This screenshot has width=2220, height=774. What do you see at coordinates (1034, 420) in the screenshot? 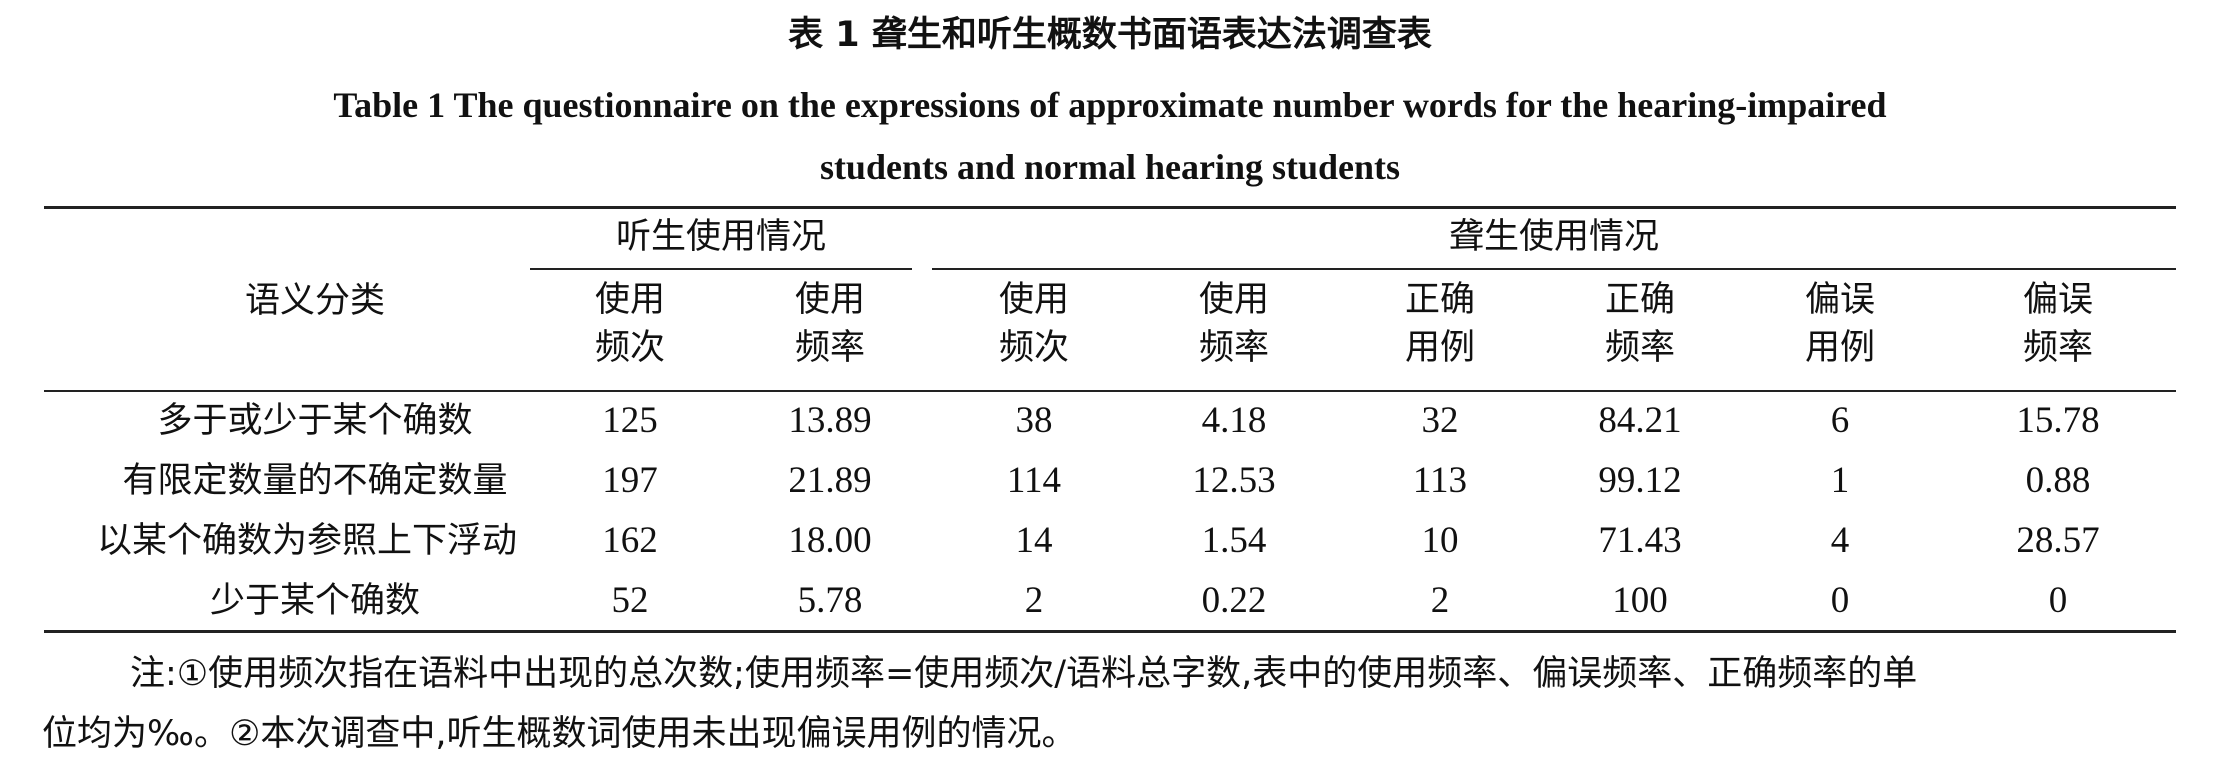
I see `table-cell: 38` at bounding box center [1034, 420].